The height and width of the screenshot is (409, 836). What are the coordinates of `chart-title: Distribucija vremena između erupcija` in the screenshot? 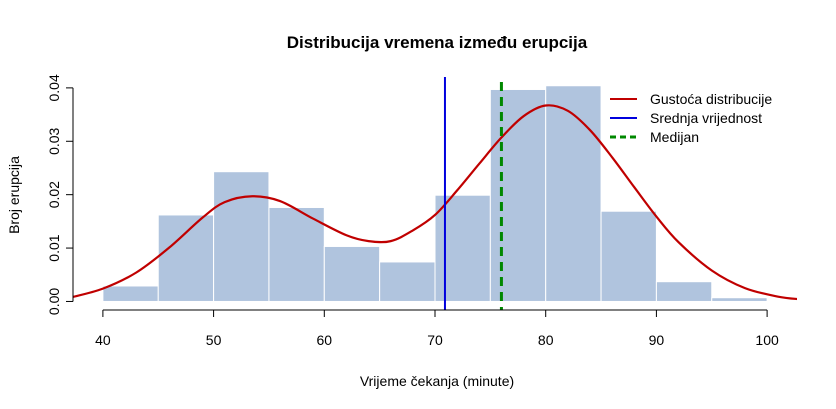 It's located at (437, 42).